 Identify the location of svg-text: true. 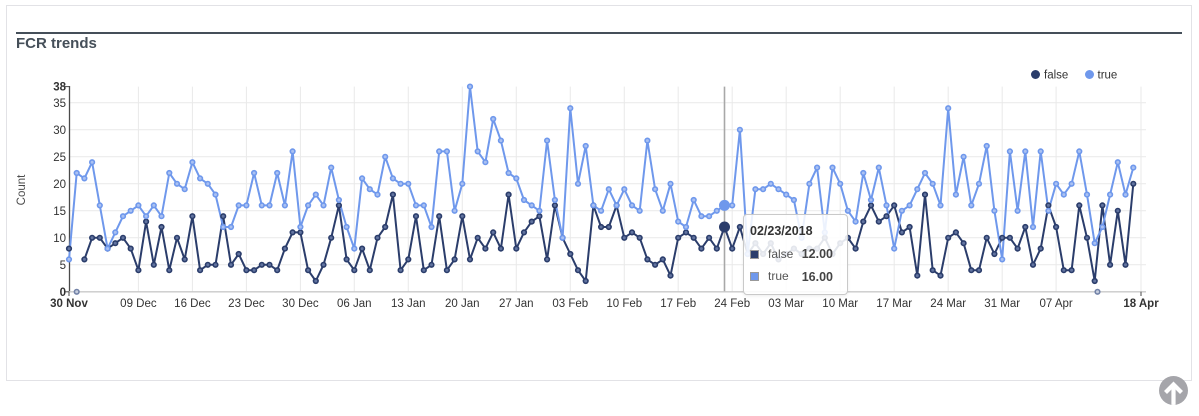
(1108, 76).